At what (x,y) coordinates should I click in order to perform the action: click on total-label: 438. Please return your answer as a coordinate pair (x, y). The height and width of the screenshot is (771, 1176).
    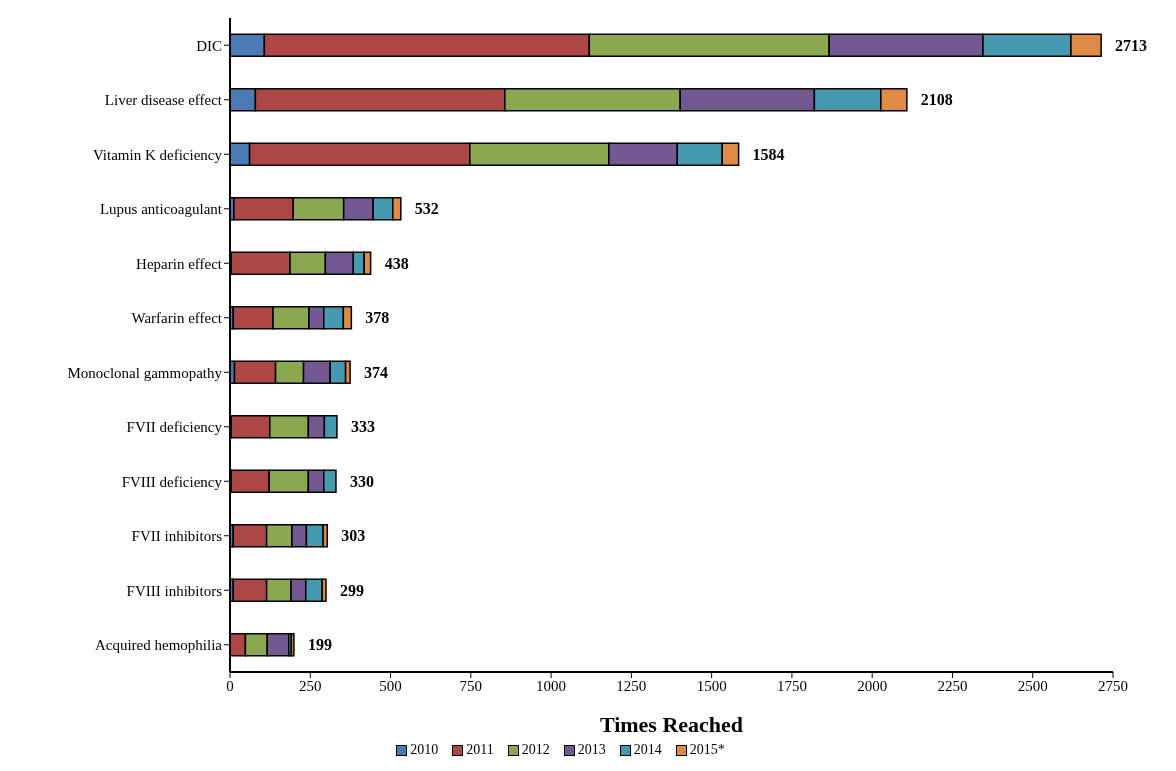
    Looking at the image, I should click on (396, 263).